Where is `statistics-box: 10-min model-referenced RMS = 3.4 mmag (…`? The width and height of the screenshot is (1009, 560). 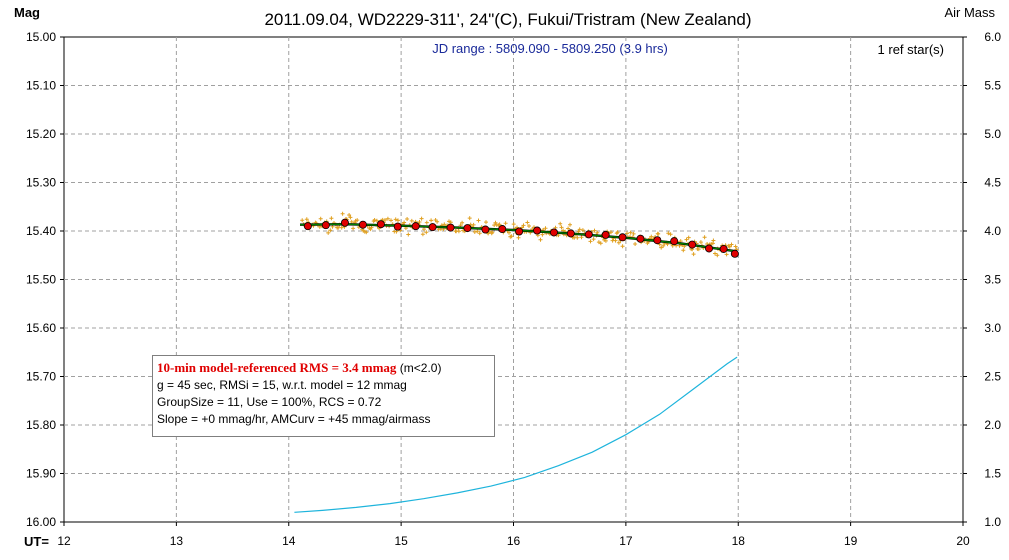 statistics-box: 10-min model-referenced RMS = 3.4 mmag (… is located at coordinates (323, 396).